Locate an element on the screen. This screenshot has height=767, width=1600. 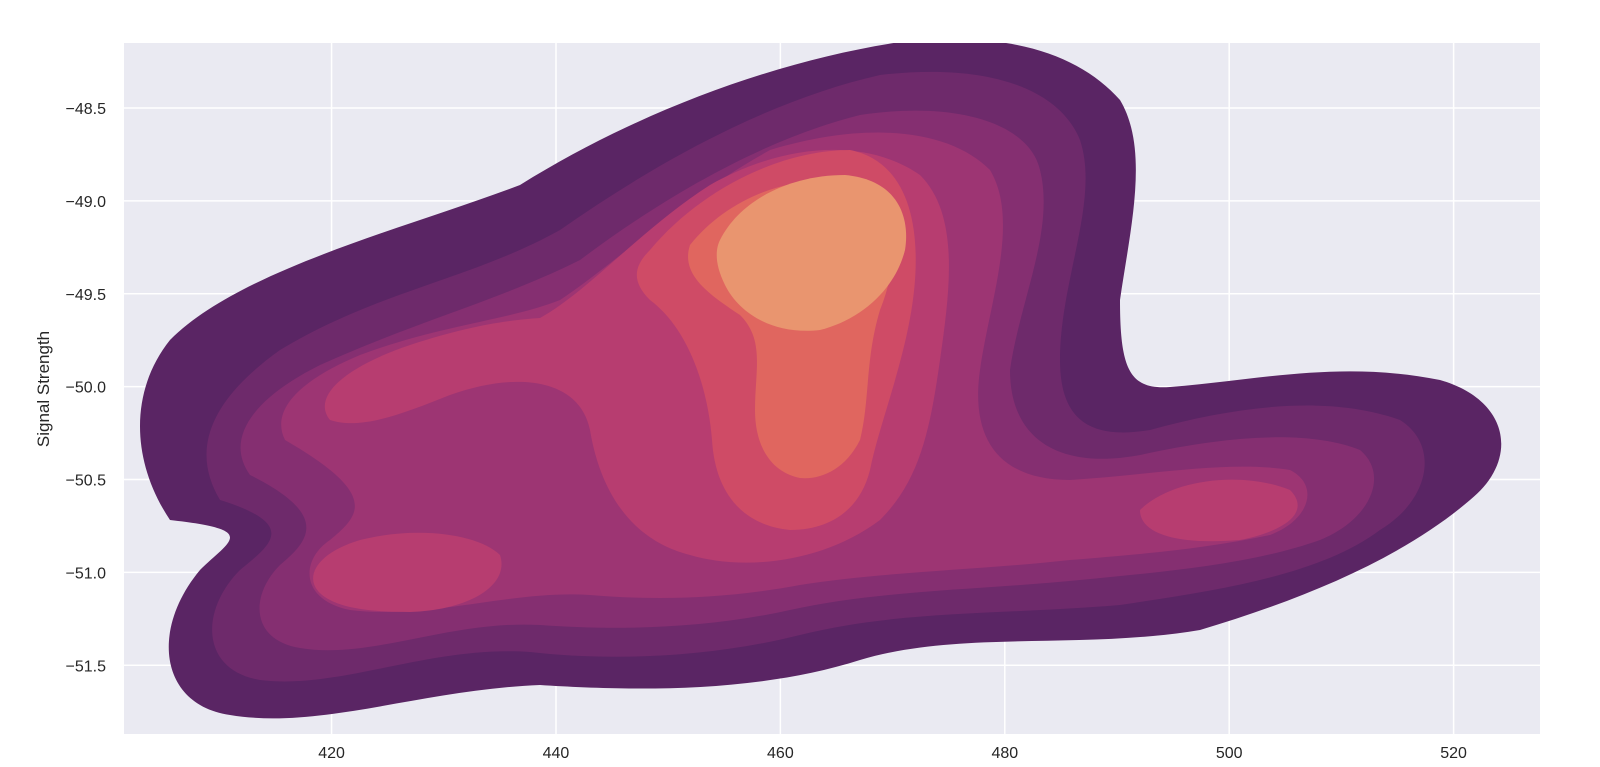
x-tick-label: 520 is located at coordinates (1453, 753).